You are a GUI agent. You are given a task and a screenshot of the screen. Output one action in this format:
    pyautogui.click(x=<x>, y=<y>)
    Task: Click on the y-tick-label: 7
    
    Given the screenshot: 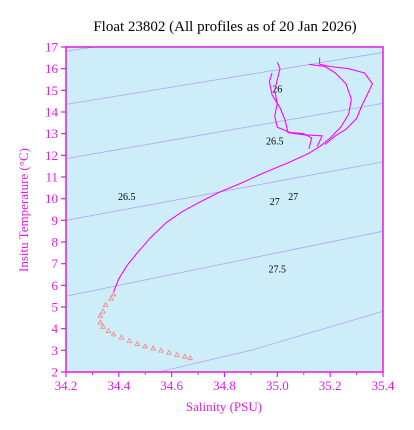 What is the action you would take?
    pyautogui.click(x=55, y=263)
    